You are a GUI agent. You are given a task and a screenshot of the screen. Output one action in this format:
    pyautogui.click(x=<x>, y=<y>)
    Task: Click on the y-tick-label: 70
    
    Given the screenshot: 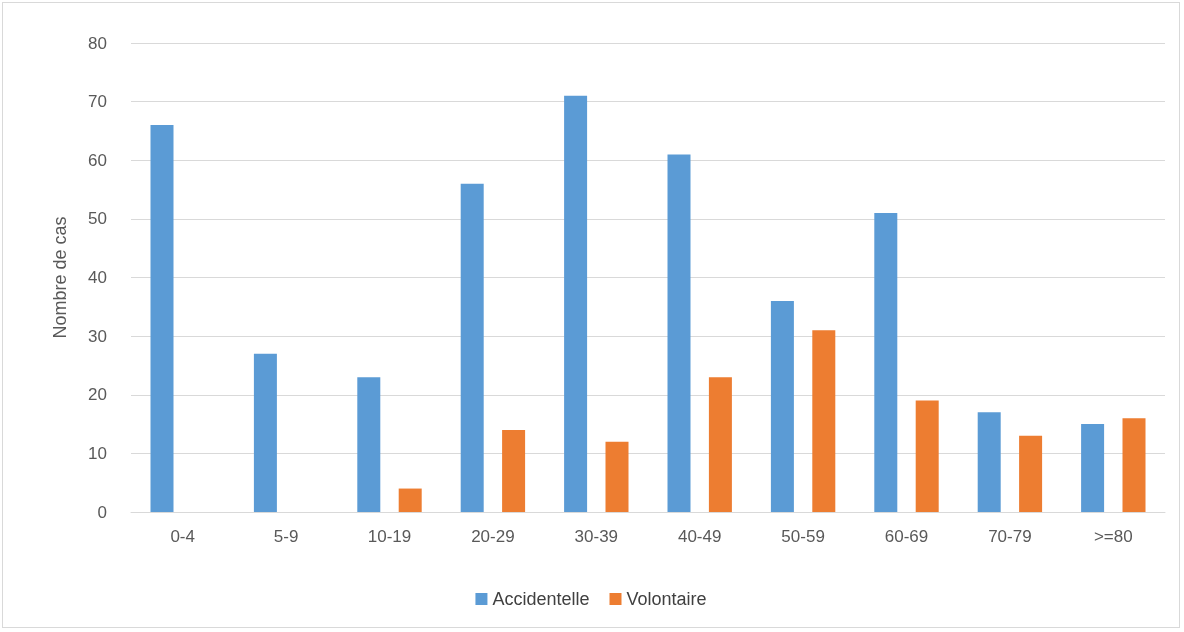 What is the action you would take?
    pyautogui.click(x=97, y=102)
    